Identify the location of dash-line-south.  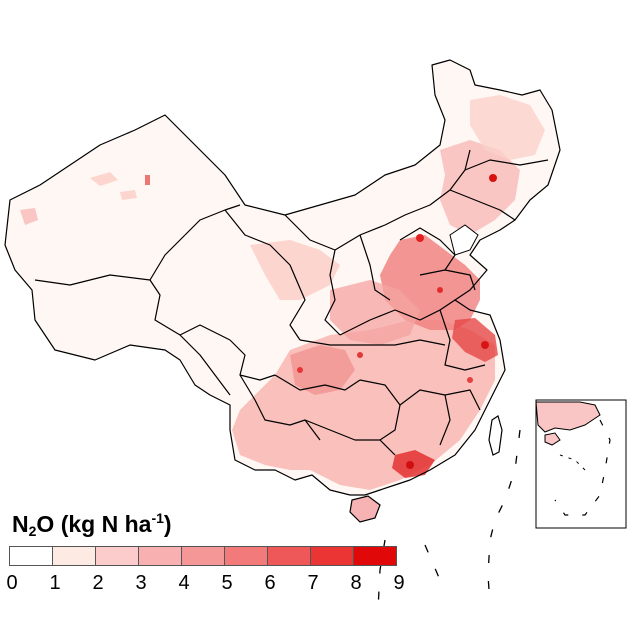
(381, 575).